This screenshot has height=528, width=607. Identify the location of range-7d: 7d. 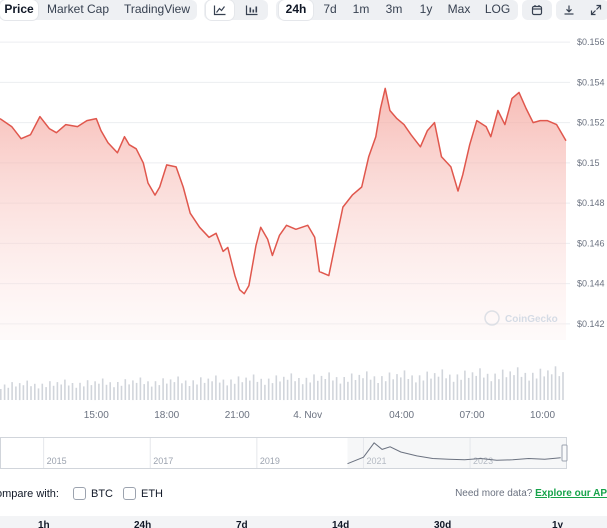
(330, 9).